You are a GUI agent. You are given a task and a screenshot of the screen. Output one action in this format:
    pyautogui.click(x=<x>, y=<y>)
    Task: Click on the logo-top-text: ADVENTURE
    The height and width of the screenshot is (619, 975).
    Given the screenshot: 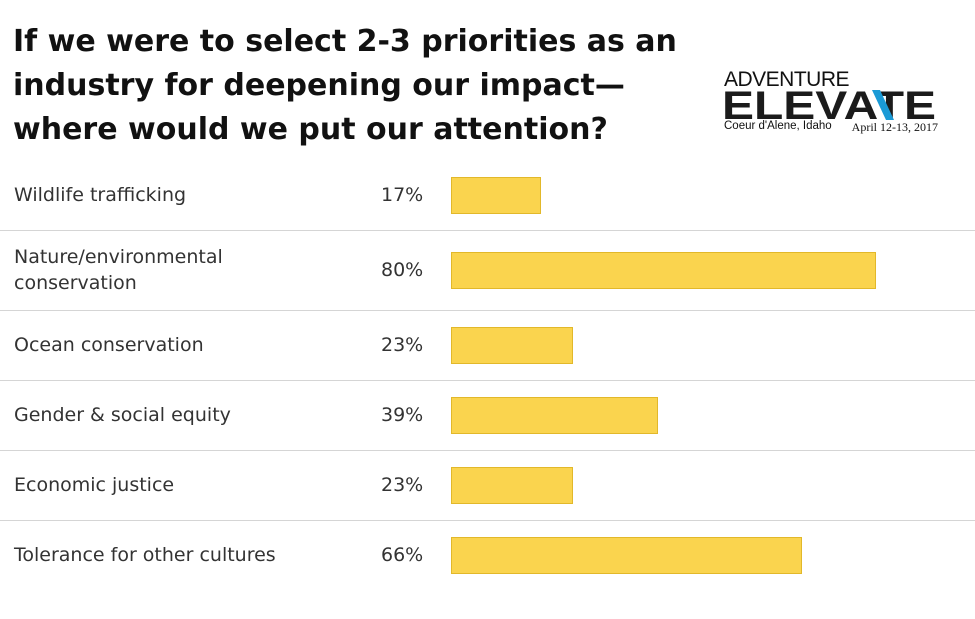 What is the action you would take?
    pyautogui.click(x=787, y=79)
    